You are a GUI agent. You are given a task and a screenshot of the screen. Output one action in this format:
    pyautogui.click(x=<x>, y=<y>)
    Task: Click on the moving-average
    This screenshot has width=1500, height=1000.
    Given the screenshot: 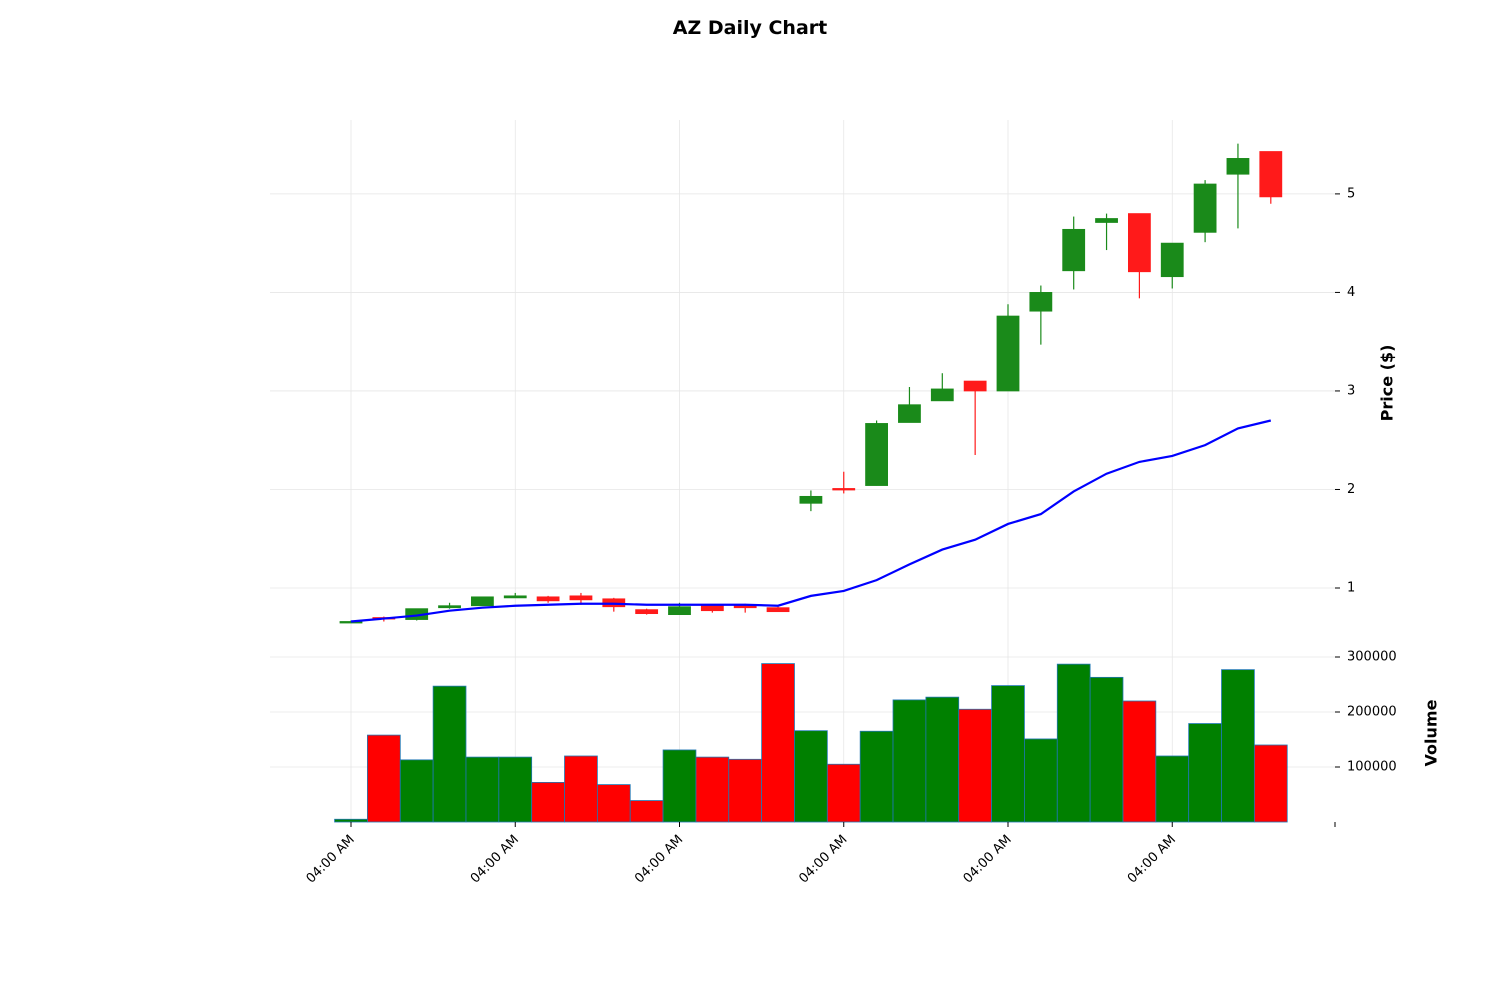 What is the action you would take?
    pyautogui.click(x=811, y=521)
    